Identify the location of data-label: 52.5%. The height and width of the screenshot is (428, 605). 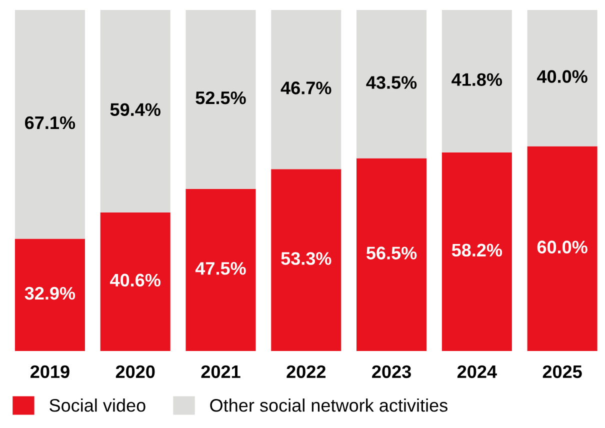
(221, 97).